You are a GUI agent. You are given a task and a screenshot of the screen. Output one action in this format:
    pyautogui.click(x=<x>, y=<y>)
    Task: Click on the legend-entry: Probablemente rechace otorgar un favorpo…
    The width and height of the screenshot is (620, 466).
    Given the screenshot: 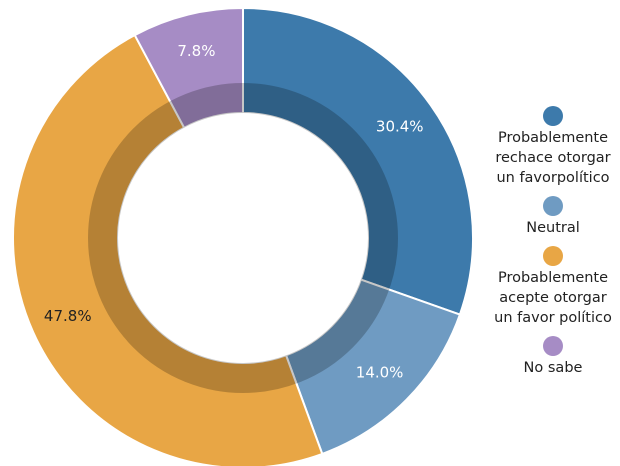 What is the action you would take?
    pyautogui.click(x=549, y=147)
    